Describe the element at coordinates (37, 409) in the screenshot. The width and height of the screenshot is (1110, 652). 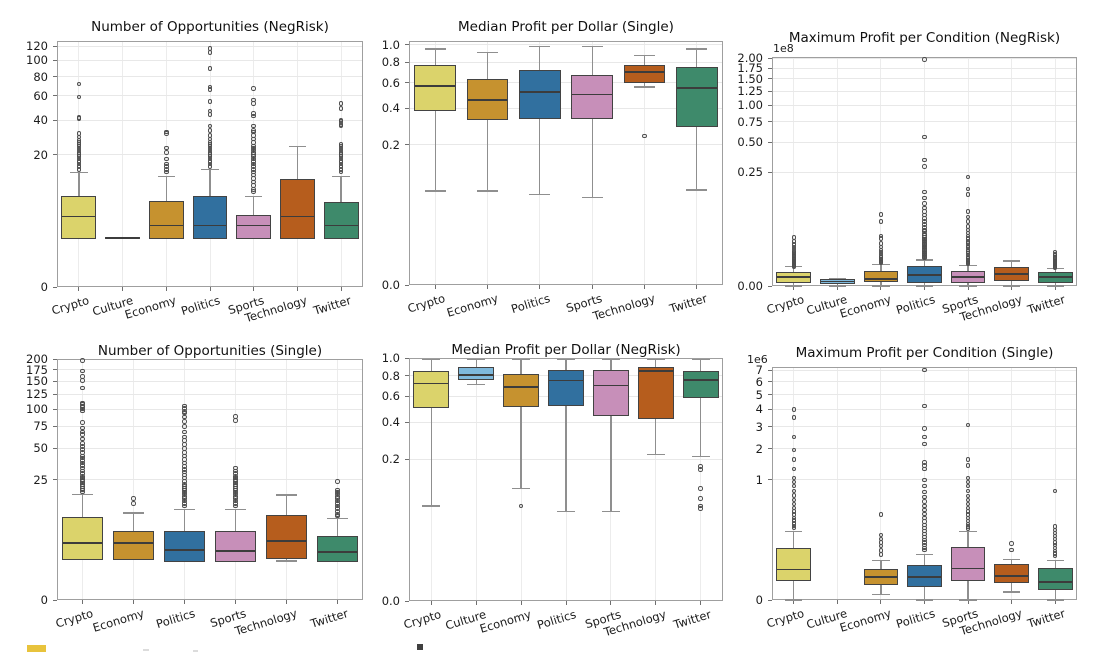
I see `y-axis-tick-label: 100` at that location.